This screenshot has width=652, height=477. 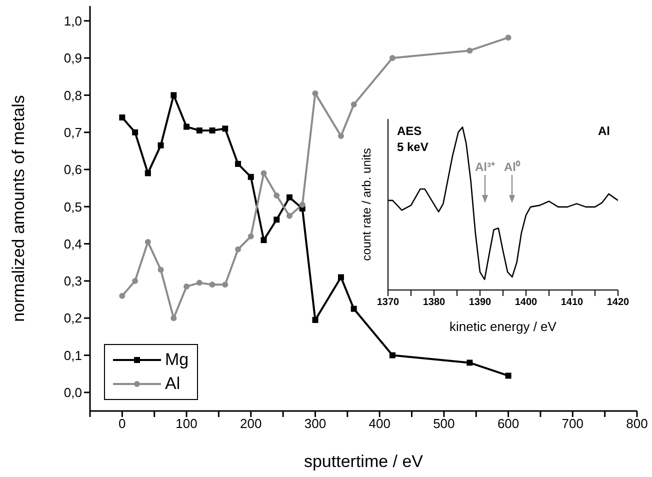 What do you see at coordinates (637, 424) in the screenshot?
I see `x-tick-label: 800` at bounding box center [637, 424].